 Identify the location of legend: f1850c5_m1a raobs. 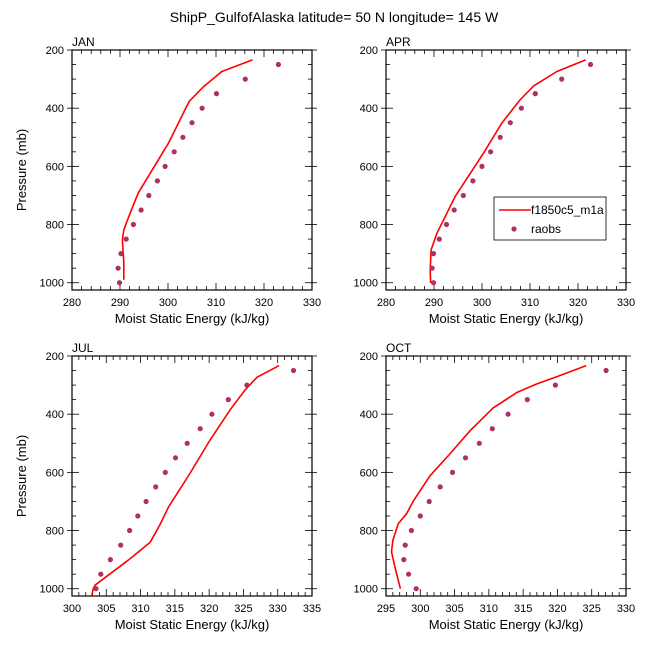
(550, 218).